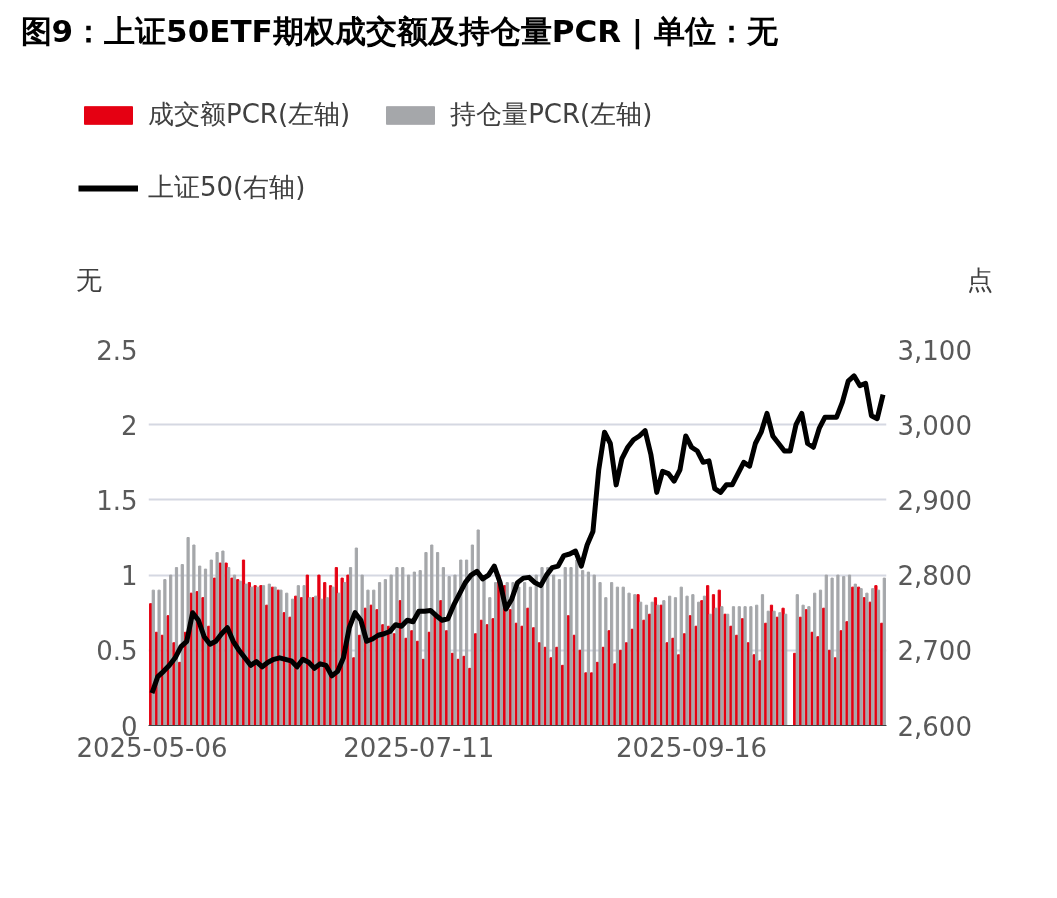 The width and height of the screenshot is (1057, 898). Describe the element at coordinates (117, 651) in the screenshot. I see `y-tick-label: 0.5` at that location.